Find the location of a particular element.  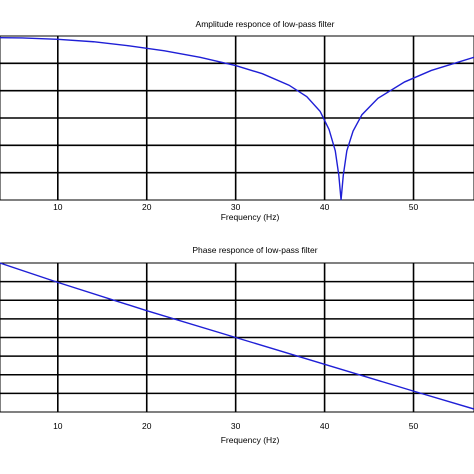

amplitude-x-ticks: 10 20 30 40 50 is located at coordinates (235, 207).